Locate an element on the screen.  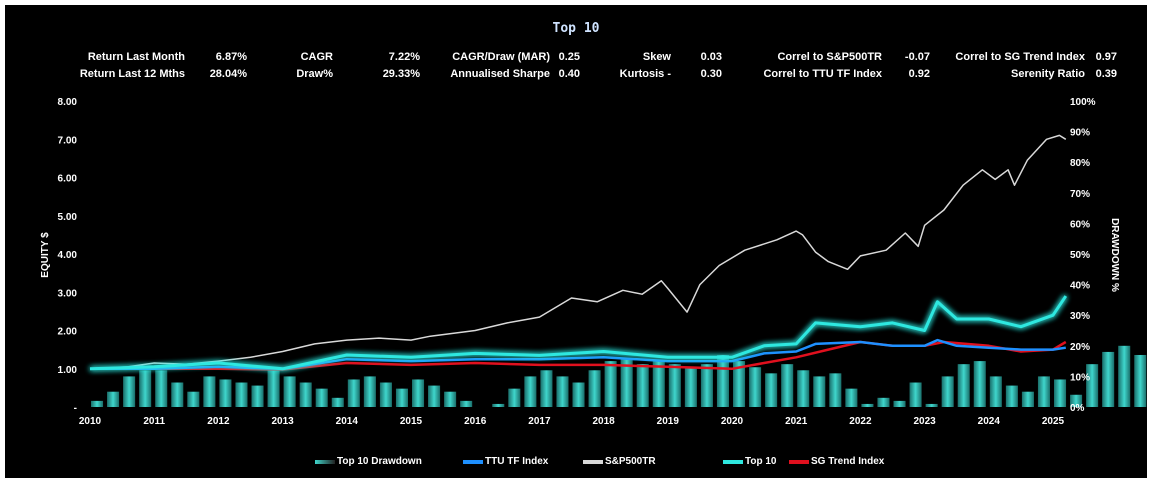
legend-item: TTU TF Index is located at coordinates (505, 461).